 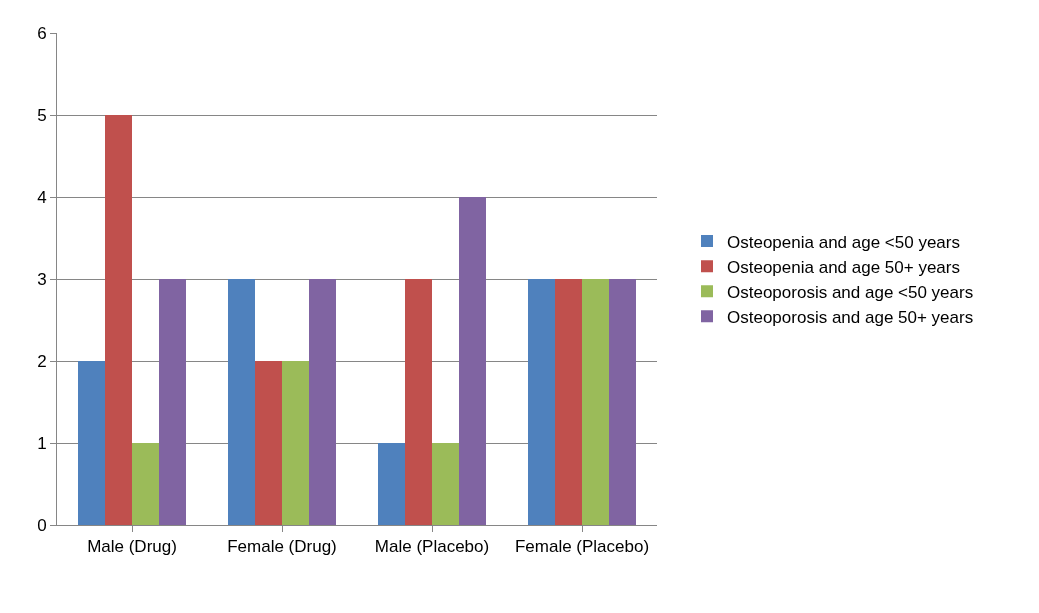 What do you see at coordinates (132, 547) in the screenshot?
I see `x-tick-label: Male (Drug)` at bounding box center [132, 547].